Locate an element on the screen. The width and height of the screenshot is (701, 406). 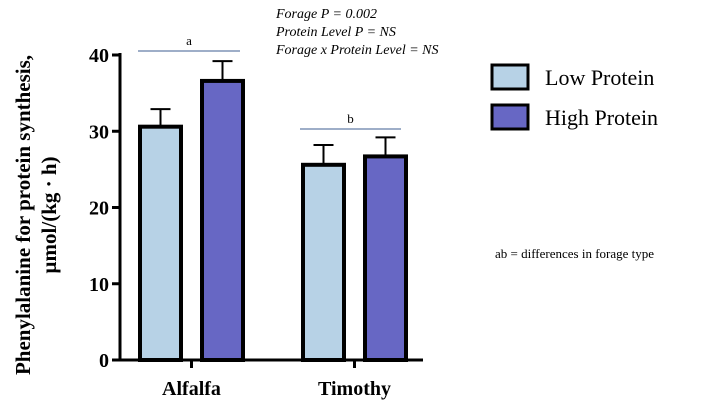
y-tick-label: 0 is located at coordinates (104, 361).